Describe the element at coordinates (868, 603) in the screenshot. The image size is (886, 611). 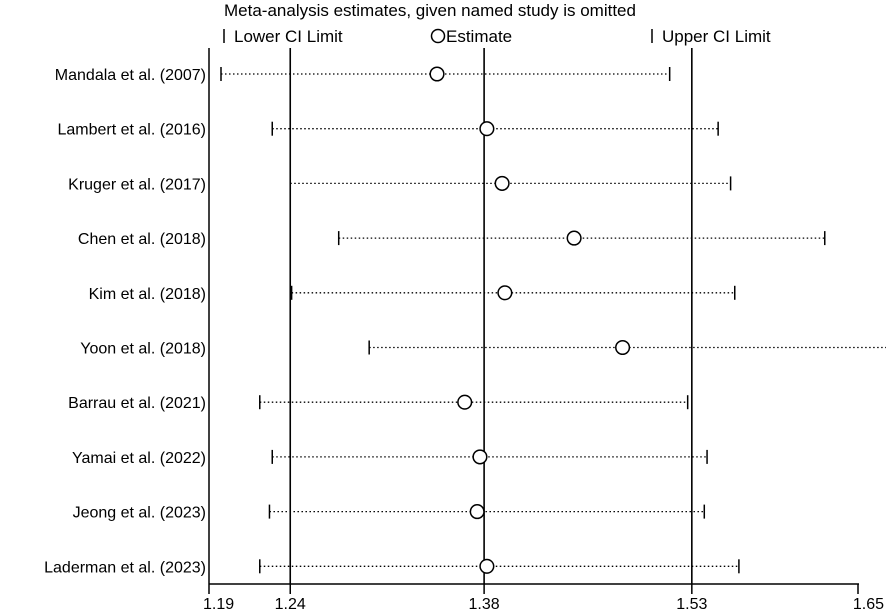
I see `x-tick-label: 1.65` at that location.